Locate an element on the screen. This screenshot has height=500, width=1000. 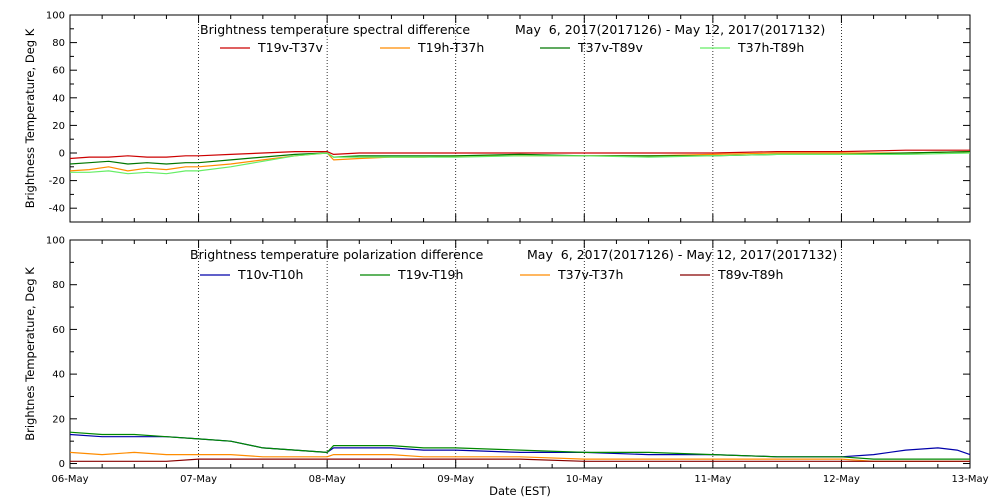
x-axis-label: Date (EST) is located at coordinates (520, 491).